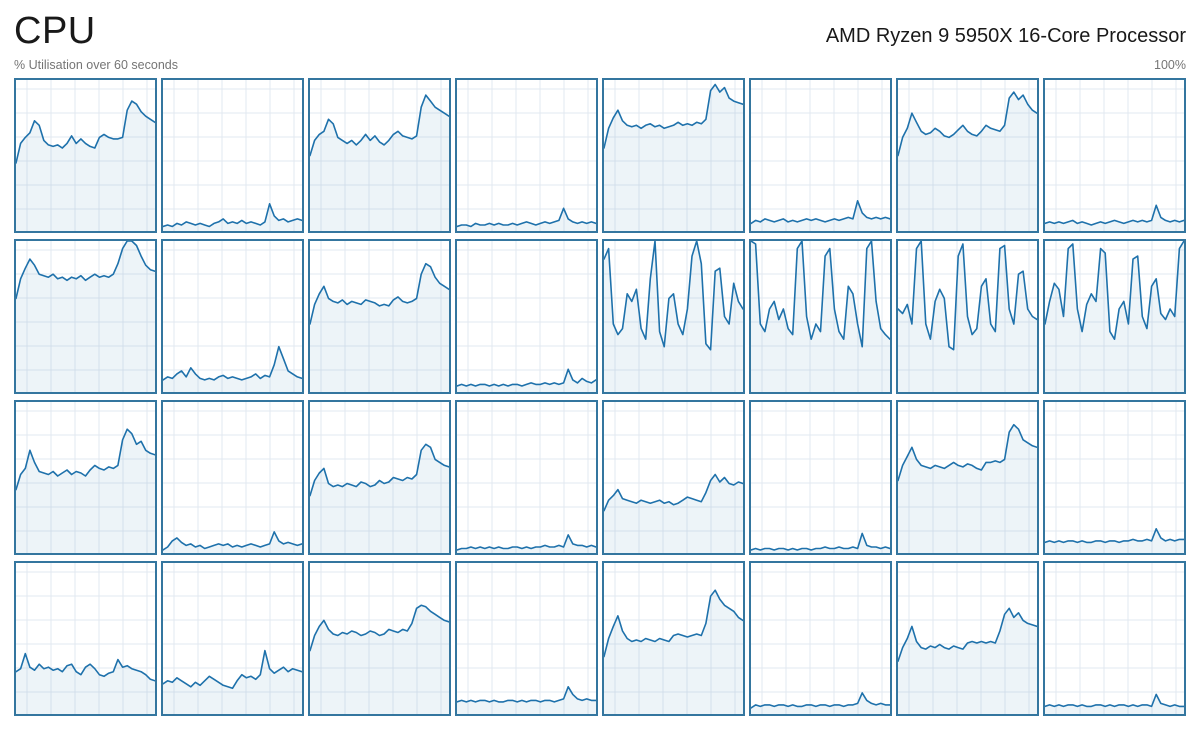 Image resolution: width=1200 pixels, height=745 pixels. What do you see at coordinates (1170, 65) in the screenshot?
I see `y-axis-max-label: 100%` at bounding box center [1170, 65].